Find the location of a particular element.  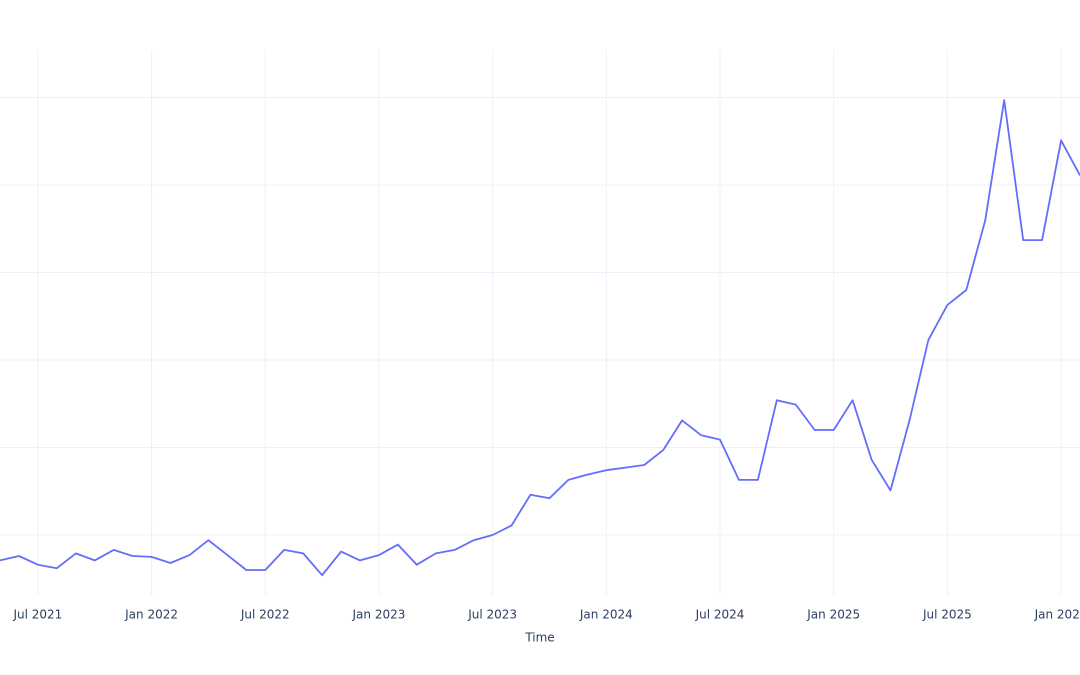

x-tick-label: Jul 2024 is located at coordinates (720, 615).